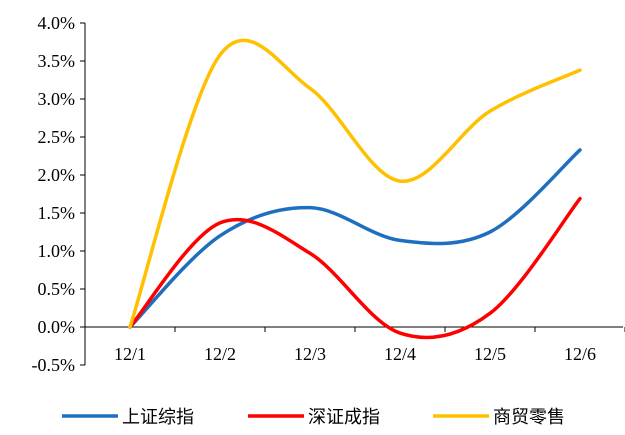 The height and width of the screenshot is (435, 625). I want to click on x-tick-label: 12/1, so click(130, 354).